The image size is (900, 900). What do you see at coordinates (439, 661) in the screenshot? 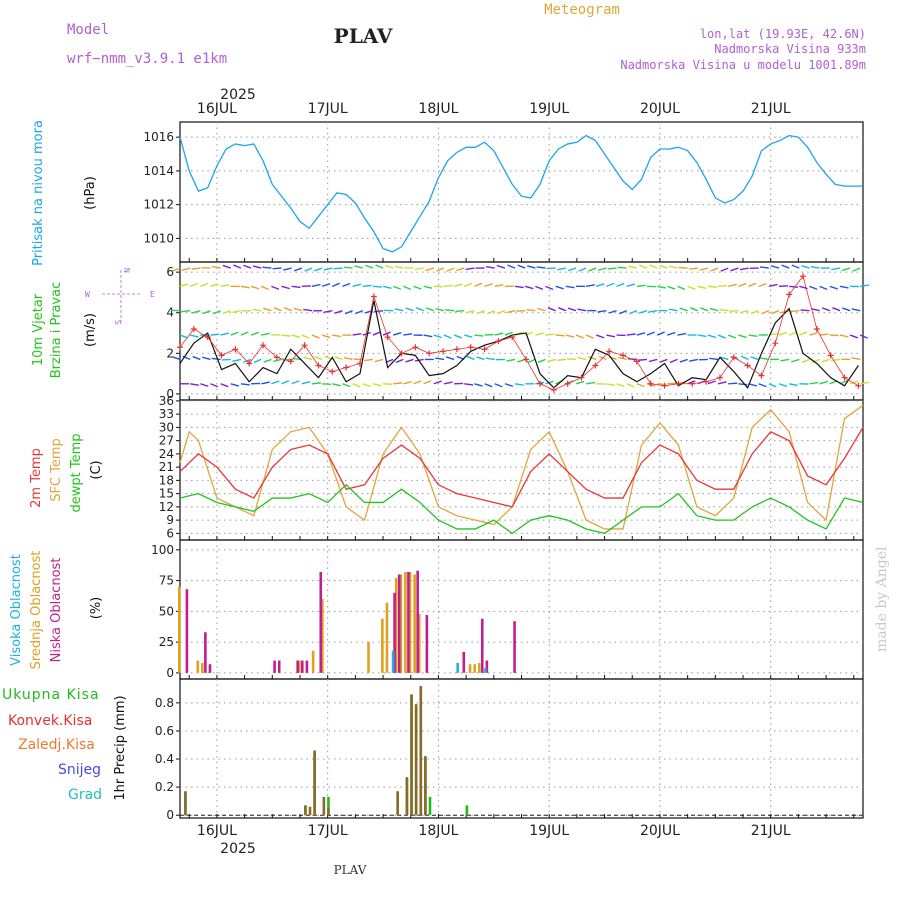
I see `high-cloud` at bounding box center [439, 661].